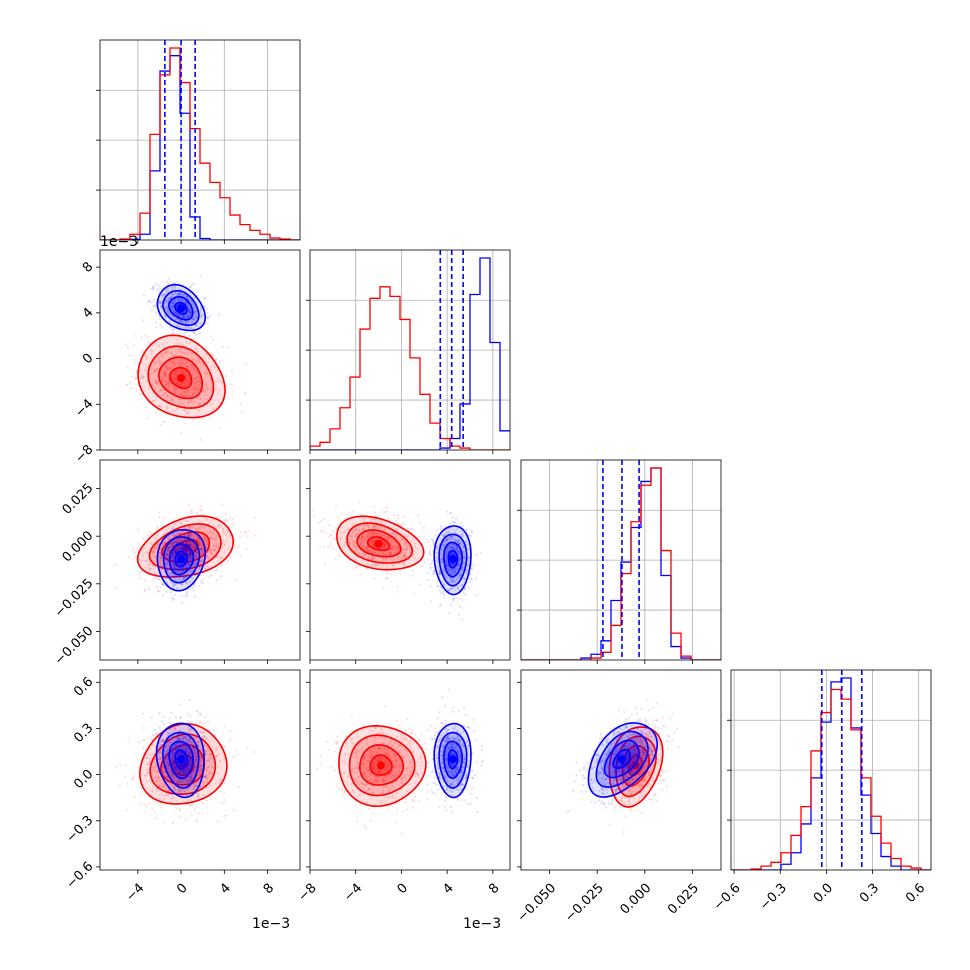 This screenshot has height=970, width=970. Describe the element at coordinates (621, 563) in the screenshot. I see `histogram-red` at that location.